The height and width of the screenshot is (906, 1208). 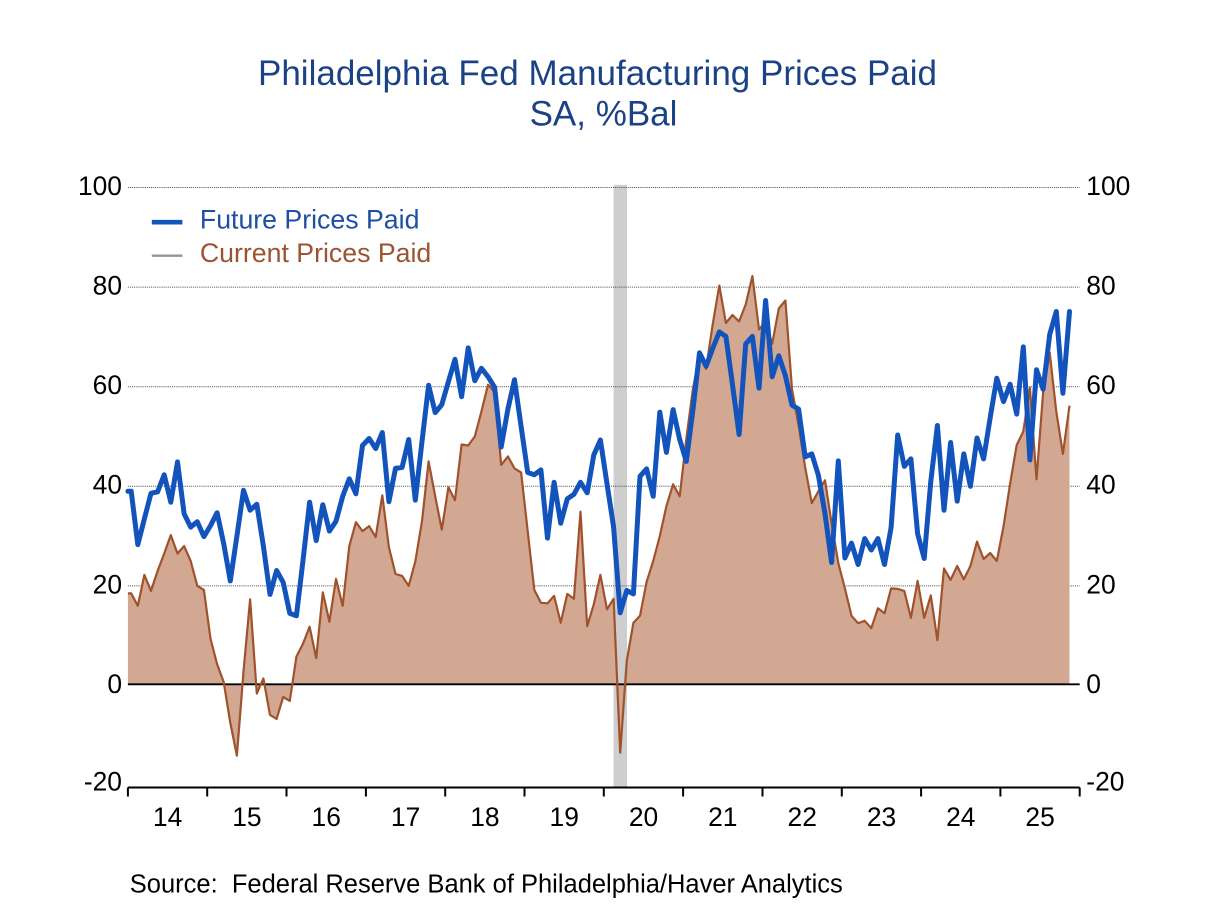 I want to click on svg-text: 19, so click(x=564, y=817).